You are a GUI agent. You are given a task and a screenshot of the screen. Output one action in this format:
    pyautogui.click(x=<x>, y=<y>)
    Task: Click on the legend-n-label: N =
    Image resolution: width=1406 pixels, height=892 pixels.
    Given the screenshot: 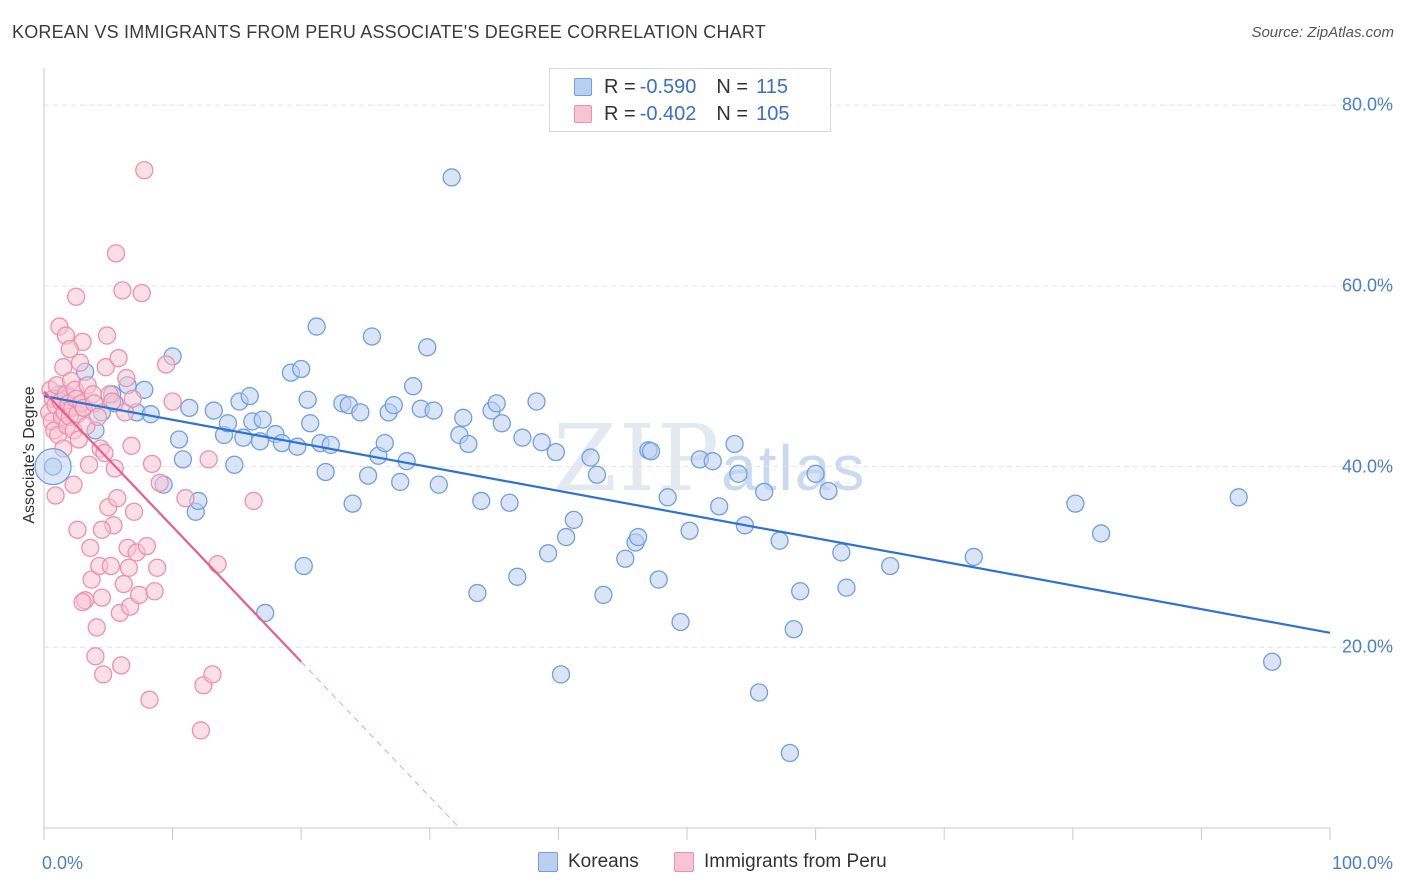 What is the action you would take?
    pyautogui.click(x=732, y=113)
    